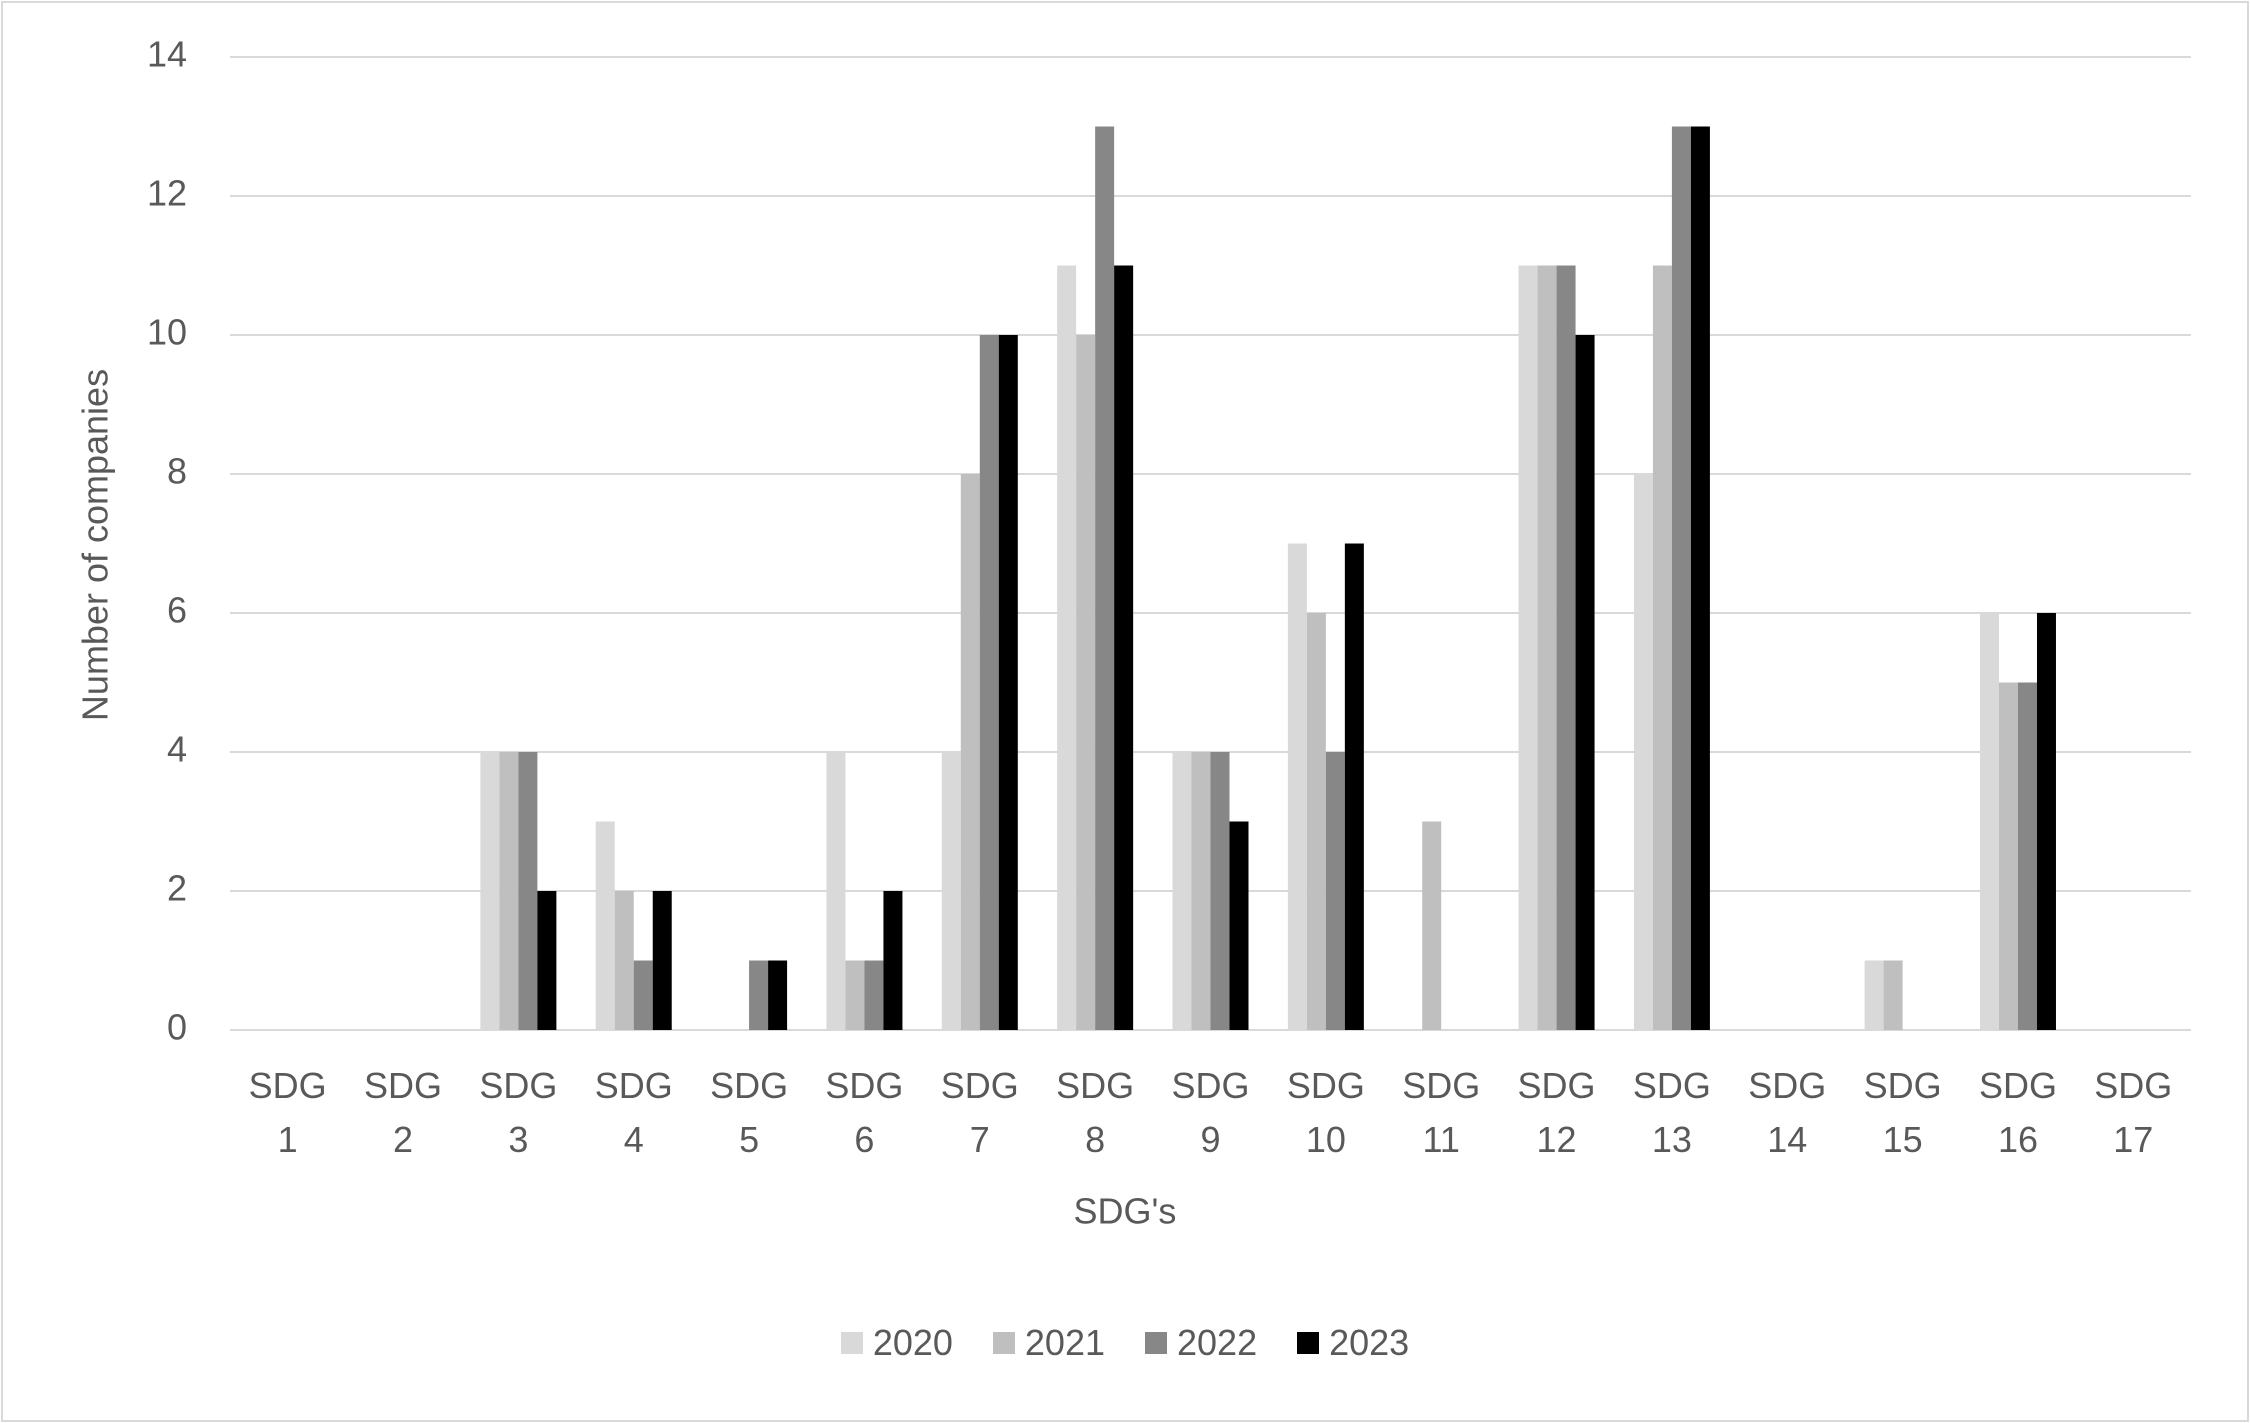  What do you see at coordinates (177, 1027) in the screenshot?
I see `y-tick-label: 0` at bounding box center [177, 1027].